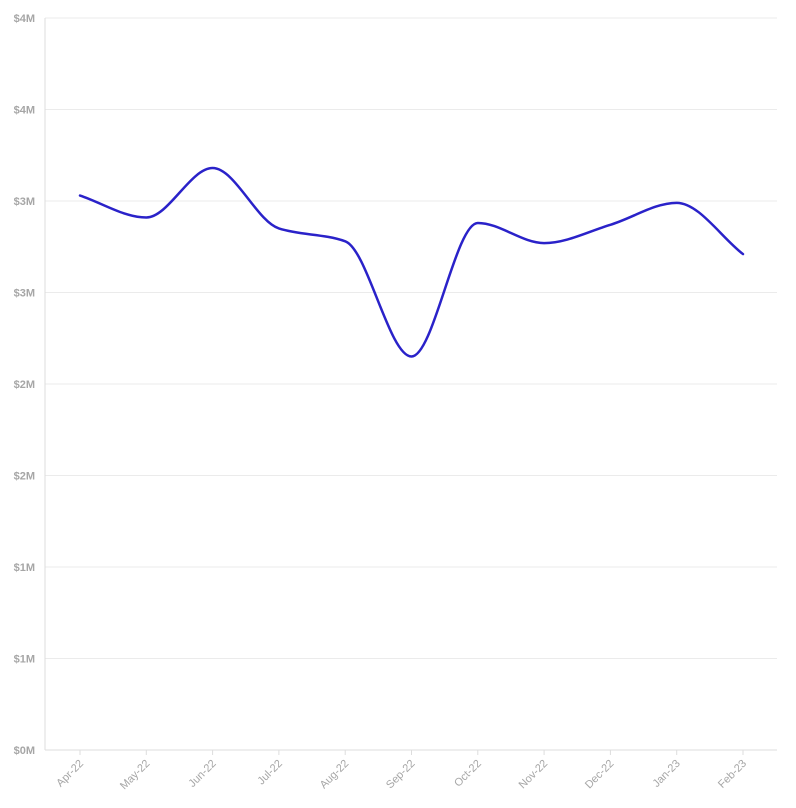 This screenshot has width=796, height=808. Describe the element at coordinates (534, 775) in the screenshot. I see `x-tick-label: Nov-22` at that location.